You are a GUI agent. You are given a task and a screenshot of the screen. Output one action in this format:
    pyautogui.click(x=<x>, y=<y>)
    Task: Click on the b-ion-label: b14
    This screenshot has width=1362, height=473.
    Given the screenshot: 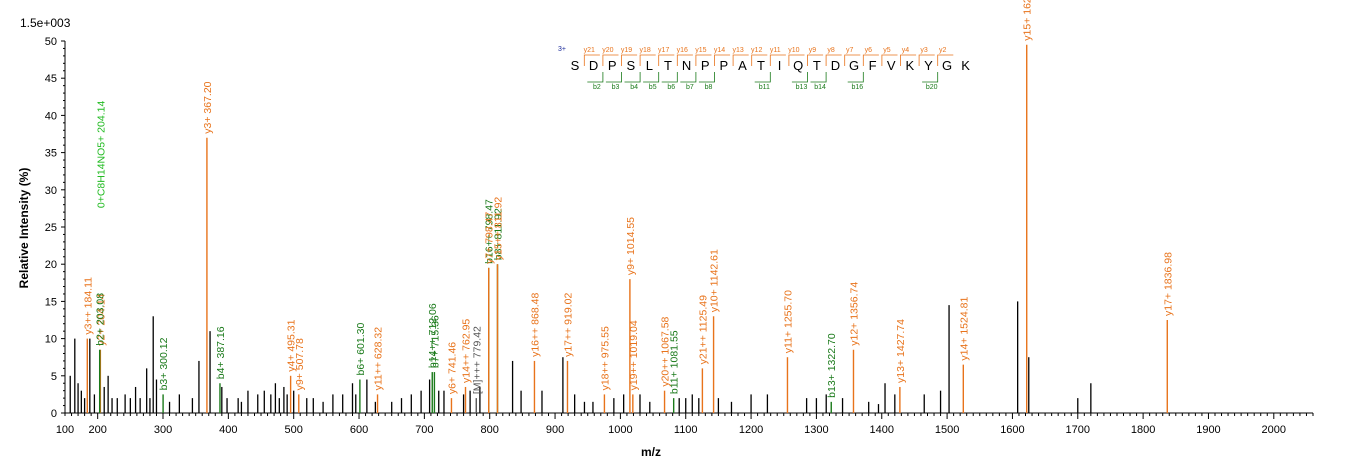 What is the action you would take?
    pyautogui.click(x=820, y=87)
    